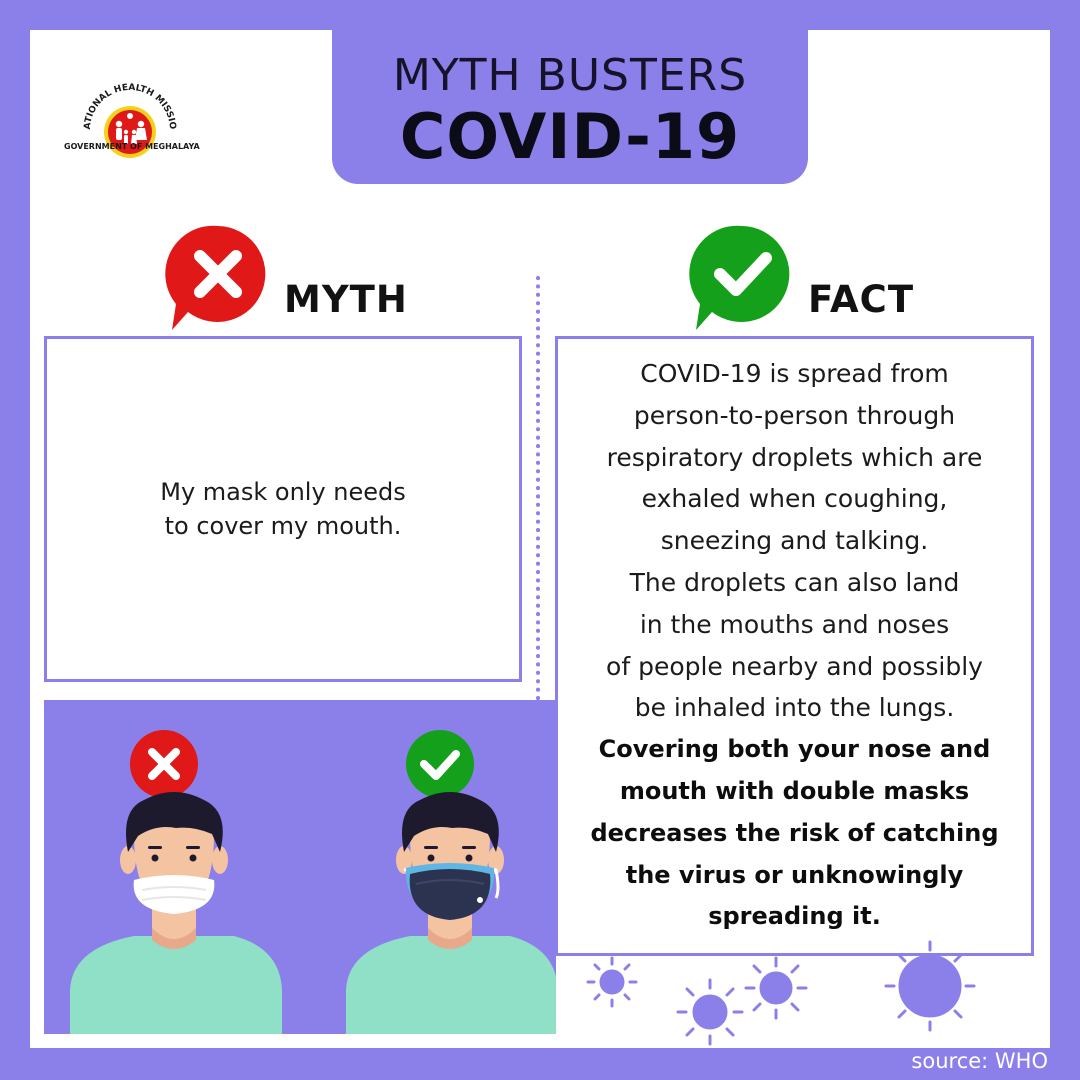 The height and width of the screenshot is (1080, 1080). Describe the element at coordinates (300, 867) in the screenshot. I see `mask-illustration` at that location.